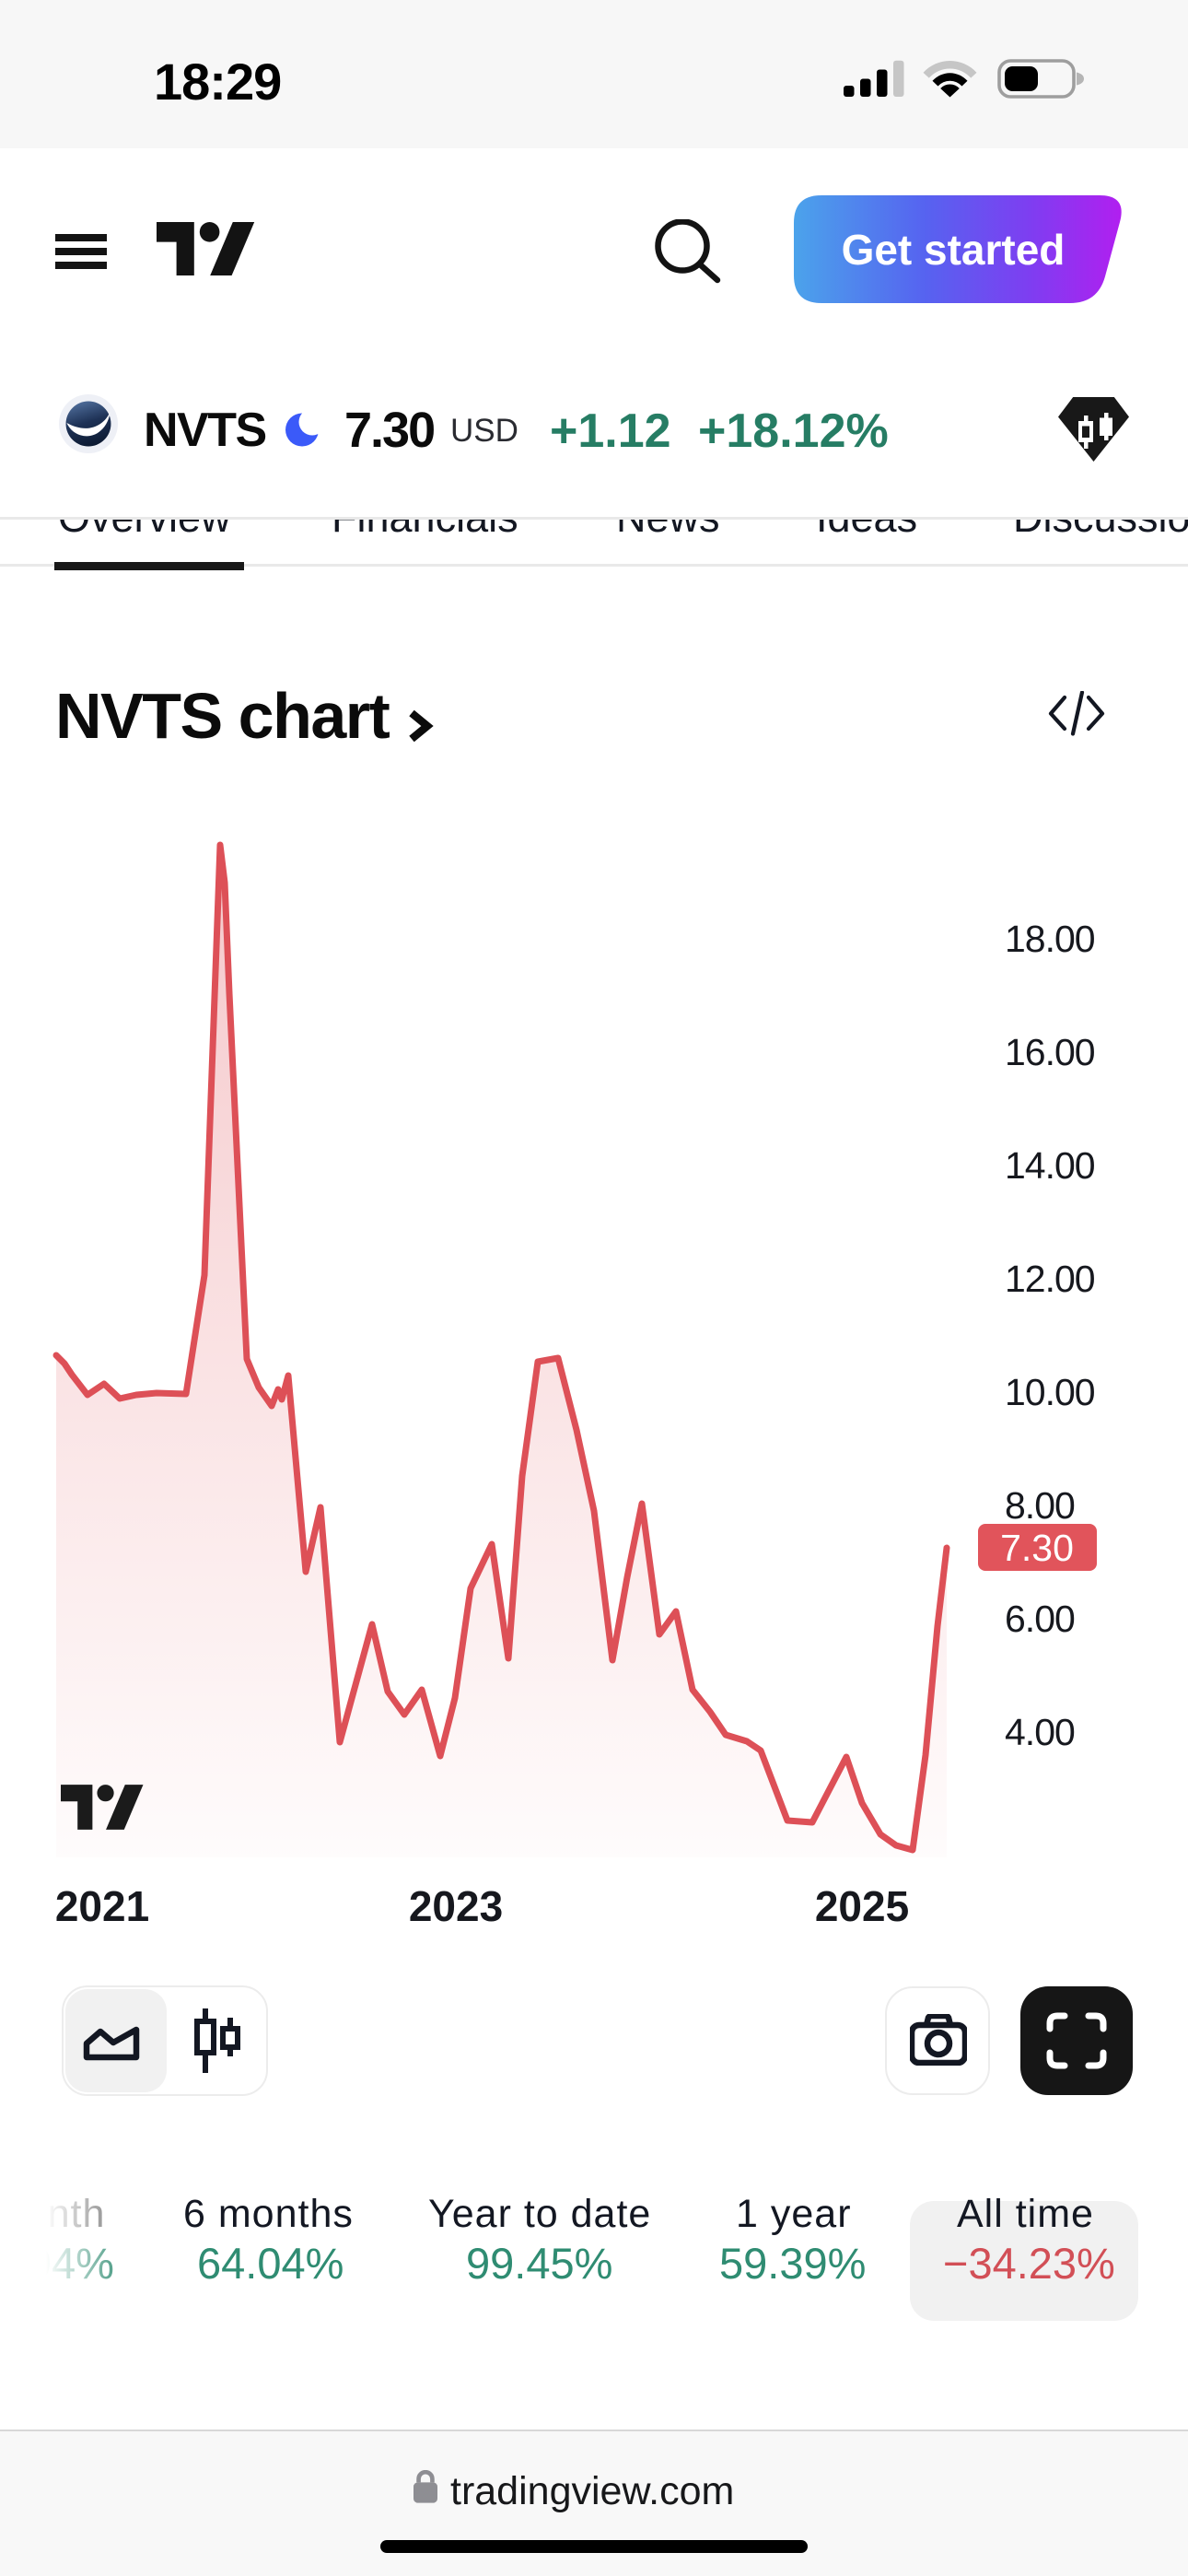  Describe the element at coordinates (1040, 1505) in the screenshot. I see `svg-text: 8.00` at that location.